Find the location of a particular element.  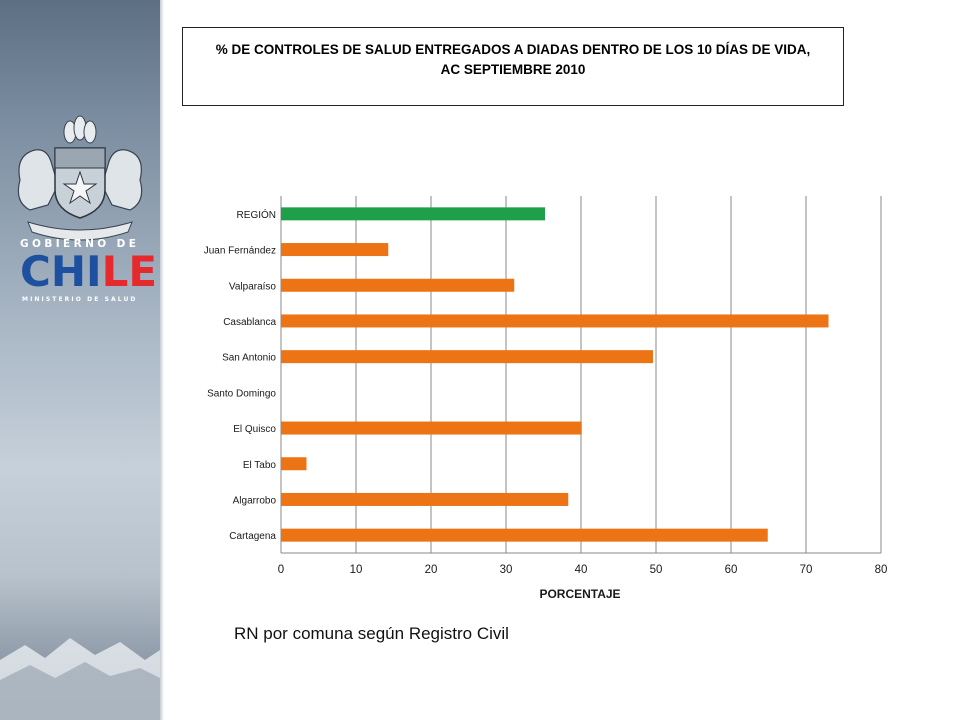

x-tick-label: 0 is located at coordinates (281, 570).